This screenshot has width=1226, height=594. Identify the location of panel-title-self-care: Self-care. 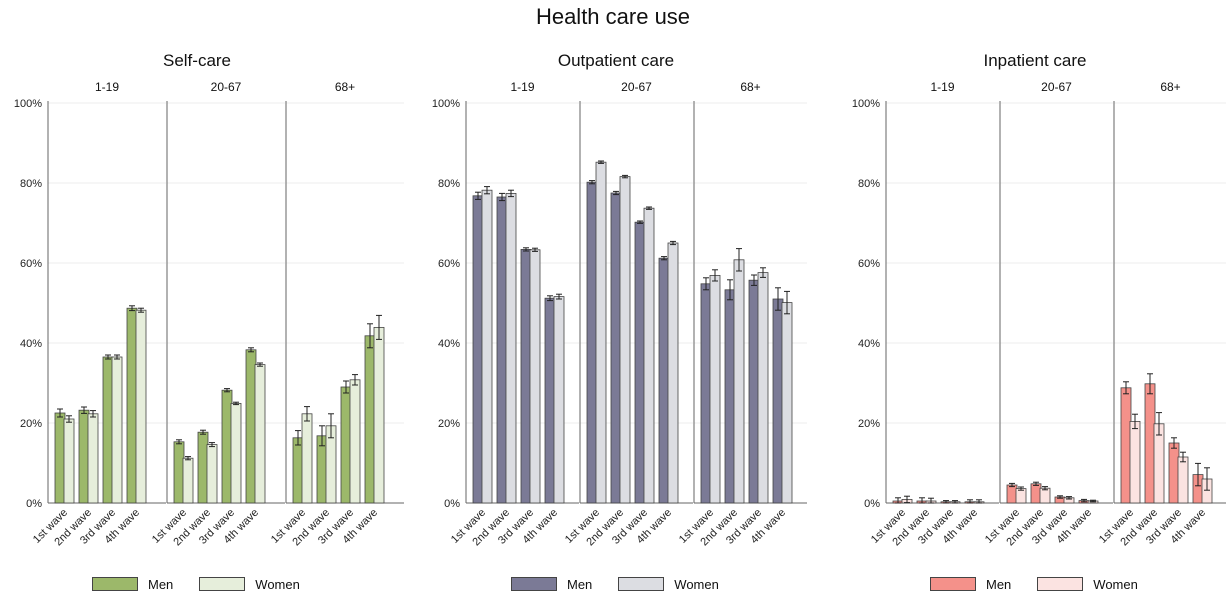
(197, 60).